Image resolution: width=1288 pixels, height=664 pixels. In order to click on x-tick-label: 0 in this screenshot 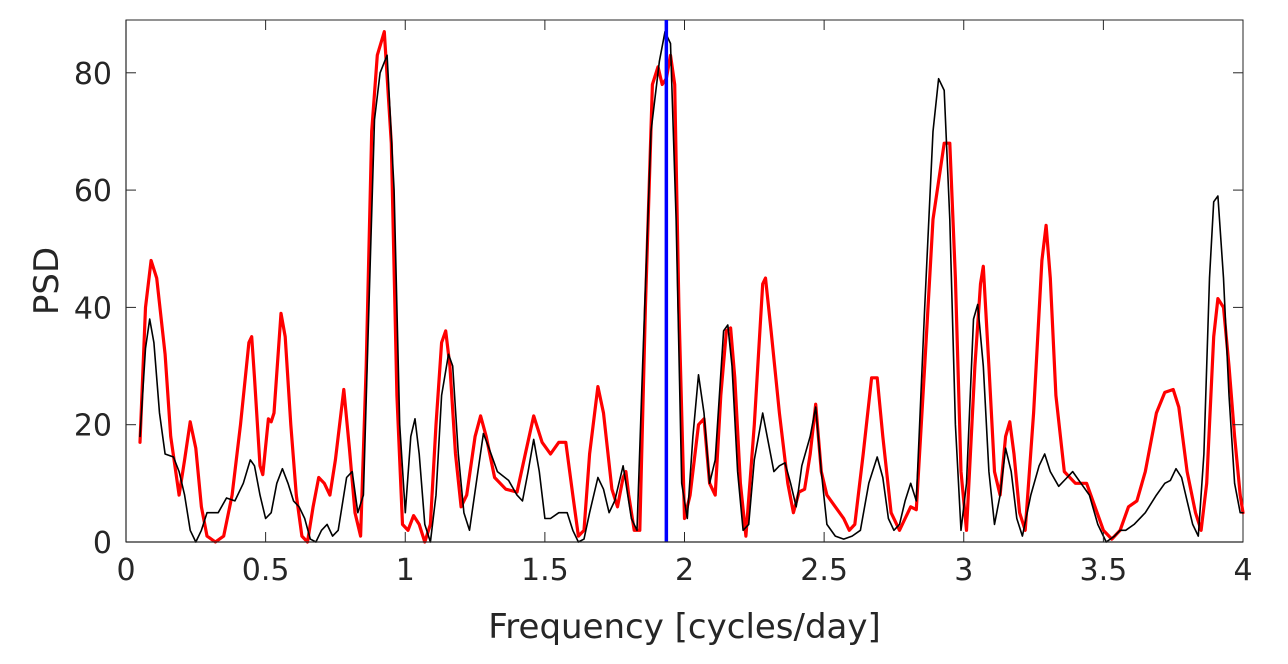, I will do `click(125, 570)`.